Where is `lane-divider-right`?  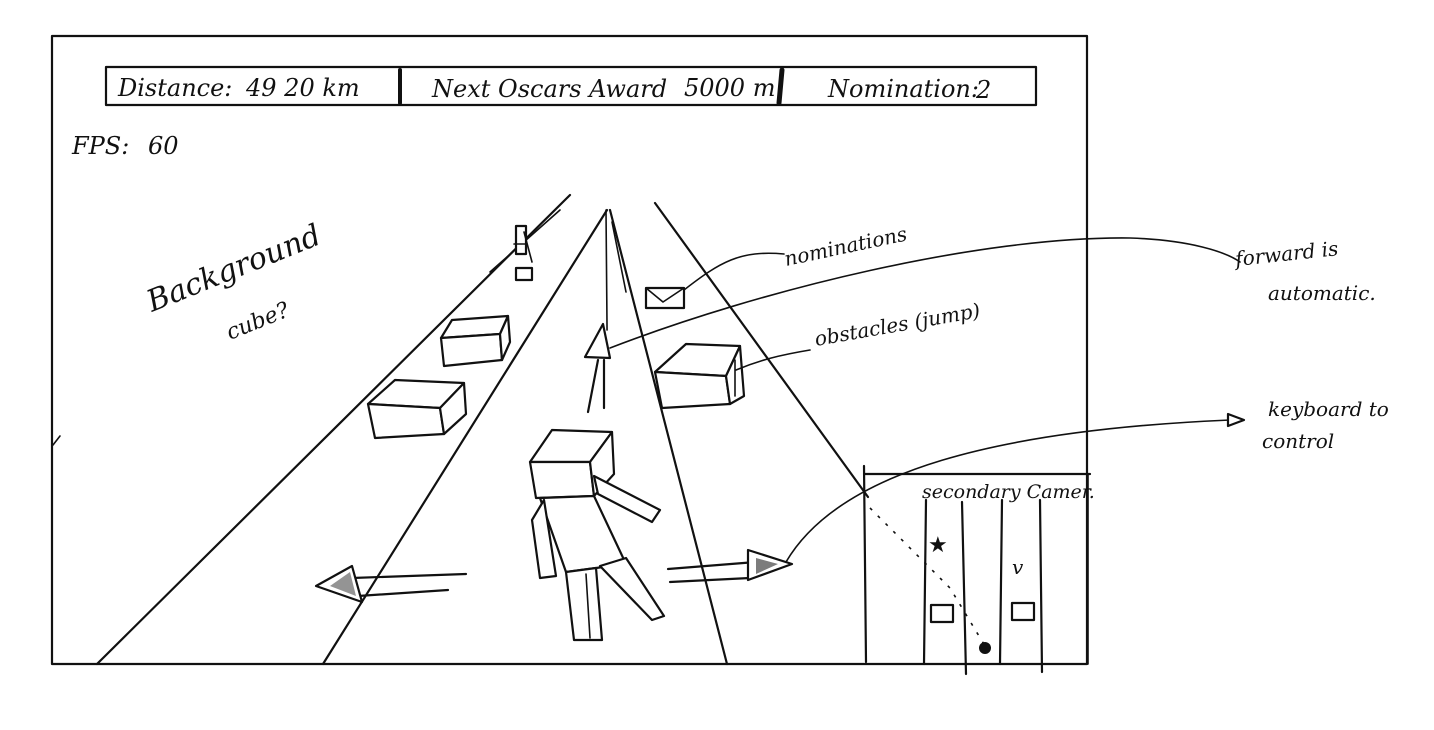 lane-divider-right is located at coordinates (668, 437).